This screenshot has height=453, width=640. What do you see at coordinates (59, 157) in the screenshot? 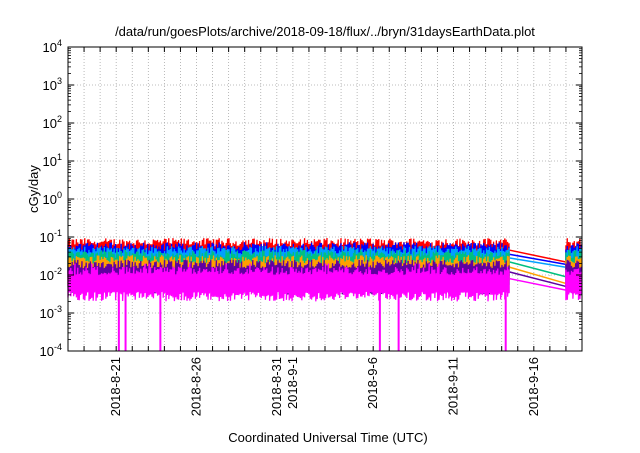
I see `y-tick-exponent: 1` at bounding box center [59, 157].